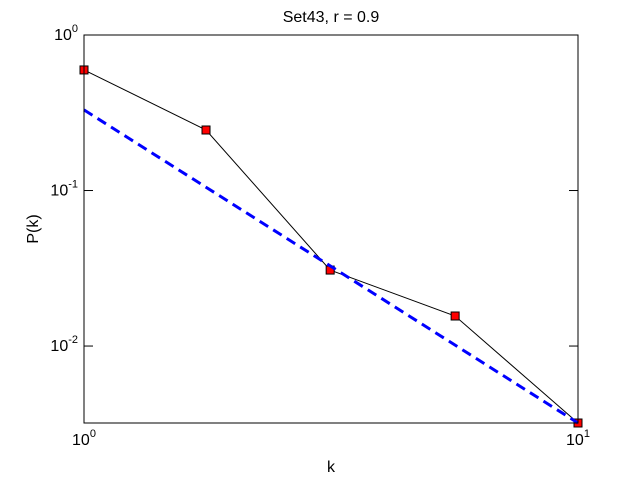  Describe the element at coordinates (64, 189) in the screenshot. I see `y-tick-label: 10⁻¹` at that location.